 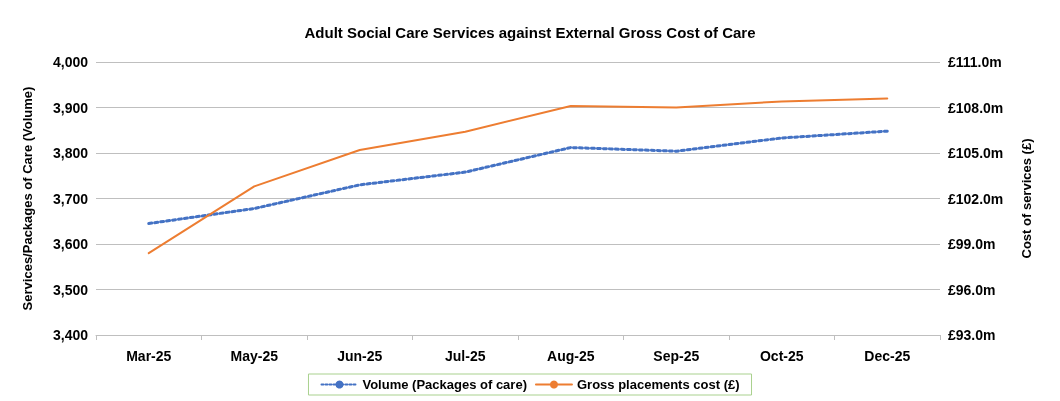 What do you see at coordinates (571, 356) in the screenshot?
I see `x-tick-label: Aug-25` at bounding box center [571, 356].